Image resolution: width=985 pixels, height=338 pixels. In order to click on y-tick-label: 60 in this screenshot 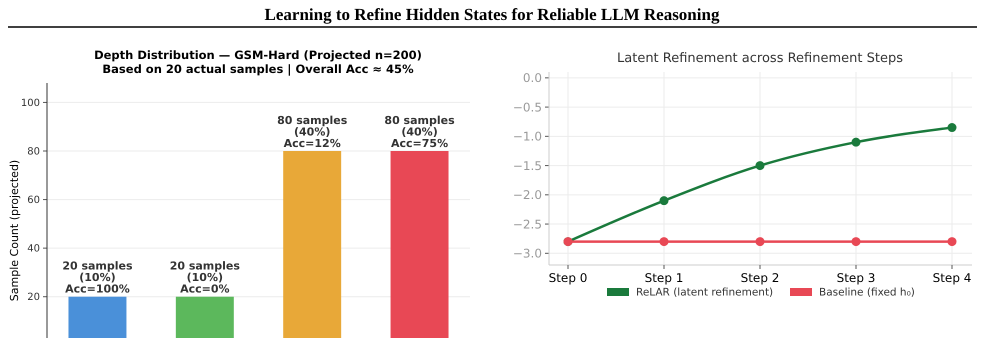, I will do `click(33, 200)`.